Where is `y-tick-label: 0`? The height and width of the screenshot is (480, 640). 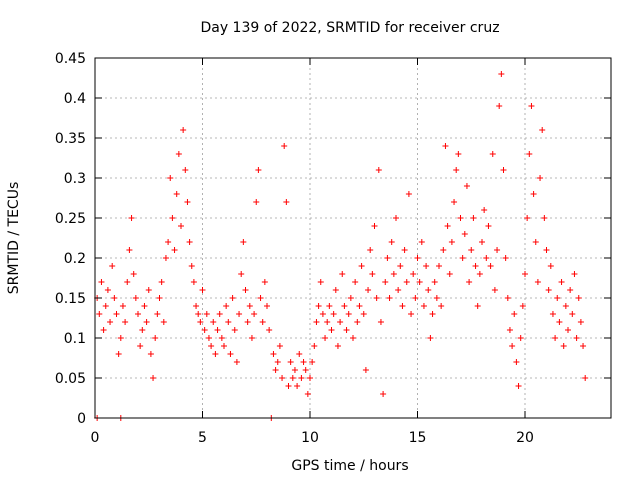
y-tick-label: 0 is located at coordinates (81, 419).